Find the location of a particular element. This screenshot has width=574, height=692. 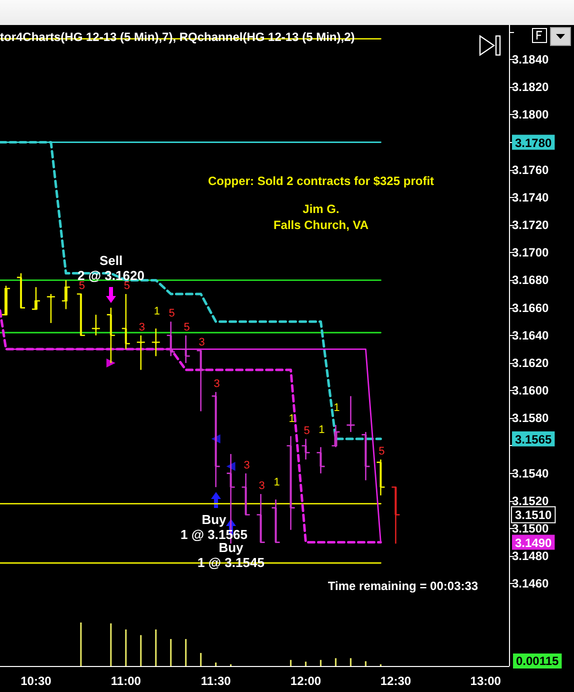

y-tick-label: 3.1680 is located at coordinates (531, 280).